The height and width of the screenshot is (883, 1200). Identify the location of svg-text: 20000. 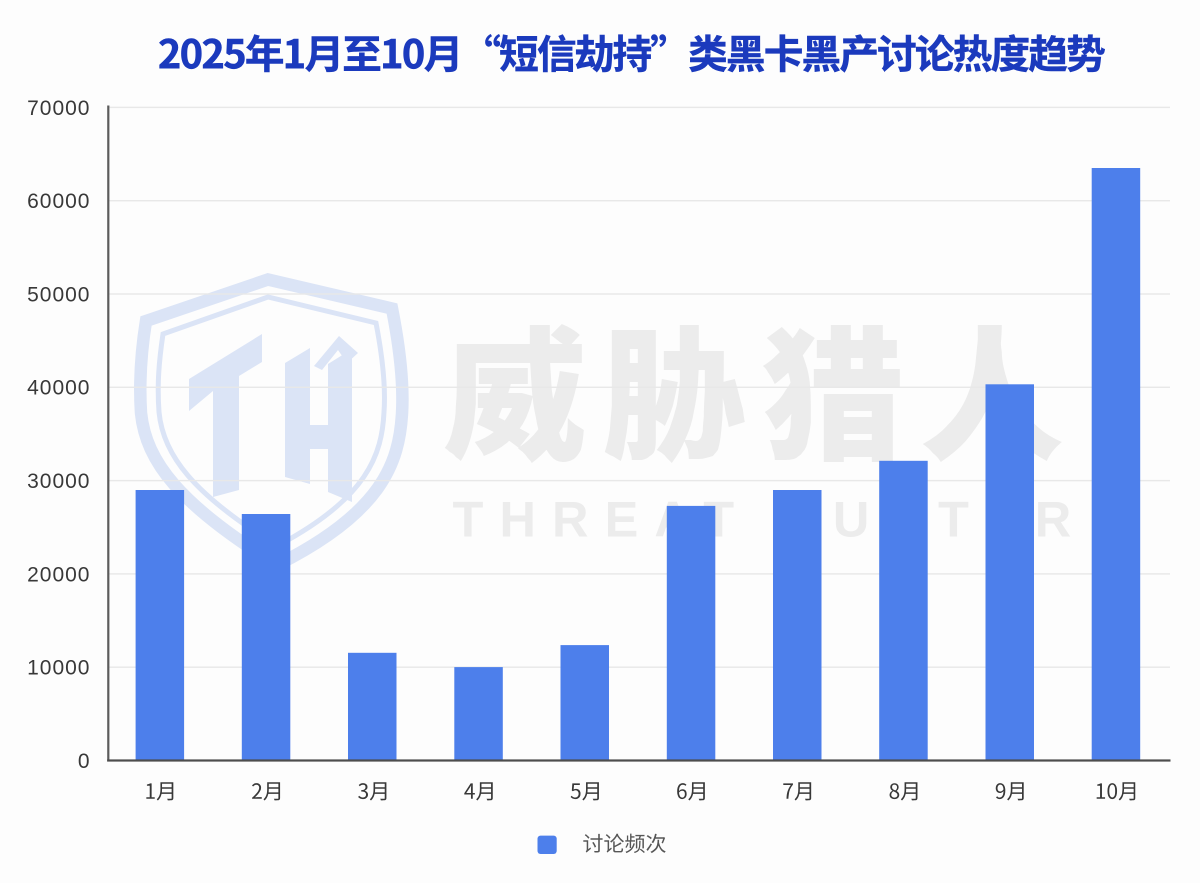
(58, 574).